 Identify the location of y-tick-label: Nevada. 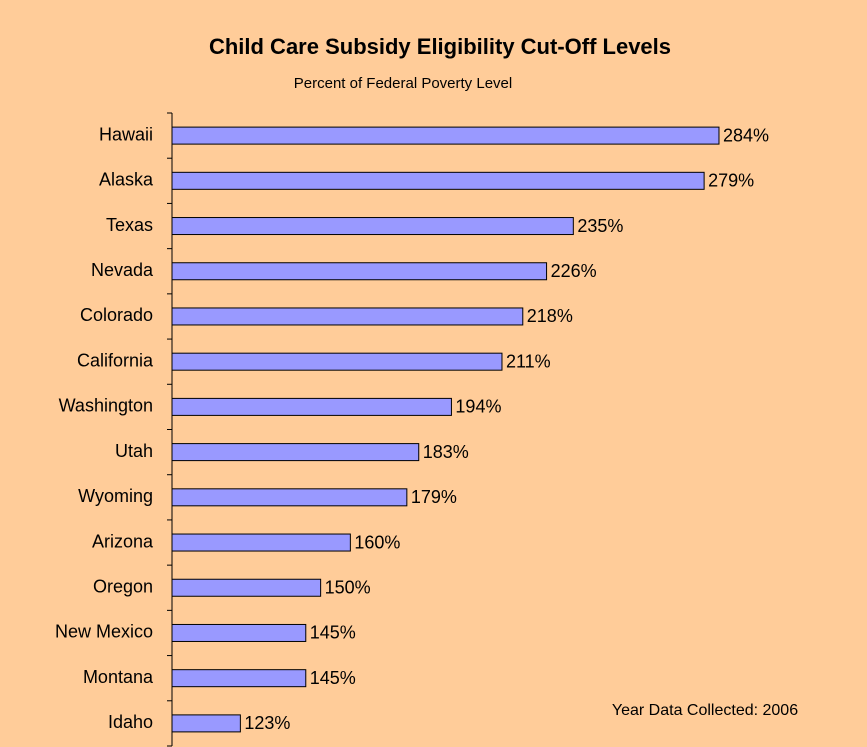
(122, 270).